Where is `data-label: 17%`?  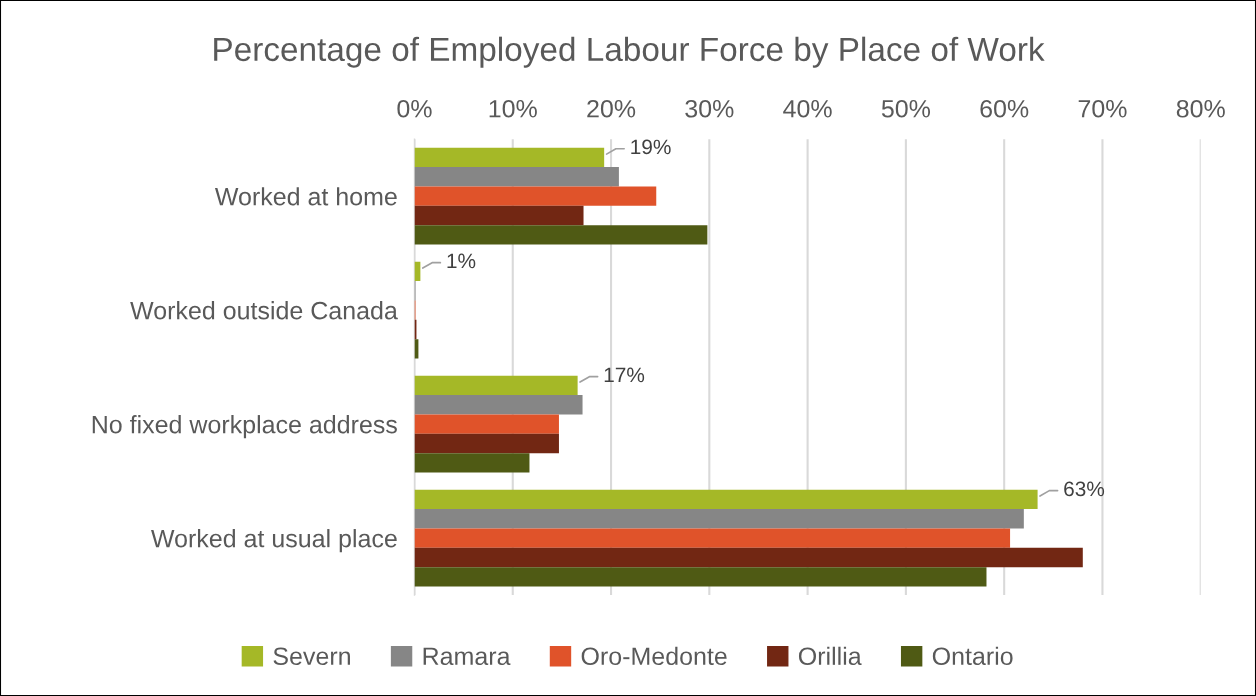 data-label: 17% is located at coordinates (624, 375).